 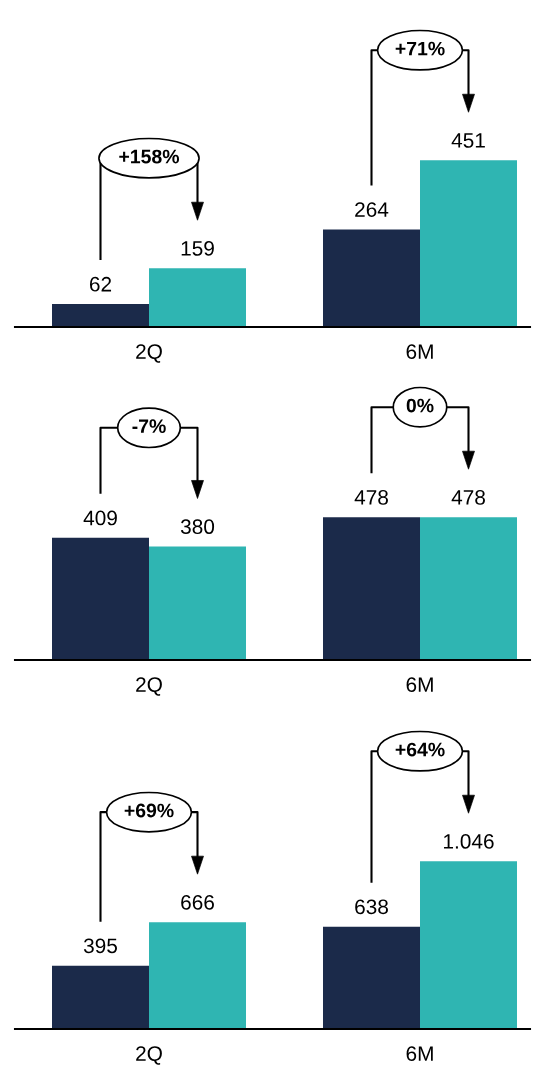 I want to click on data-label: 62, so click(x=100, y=284).